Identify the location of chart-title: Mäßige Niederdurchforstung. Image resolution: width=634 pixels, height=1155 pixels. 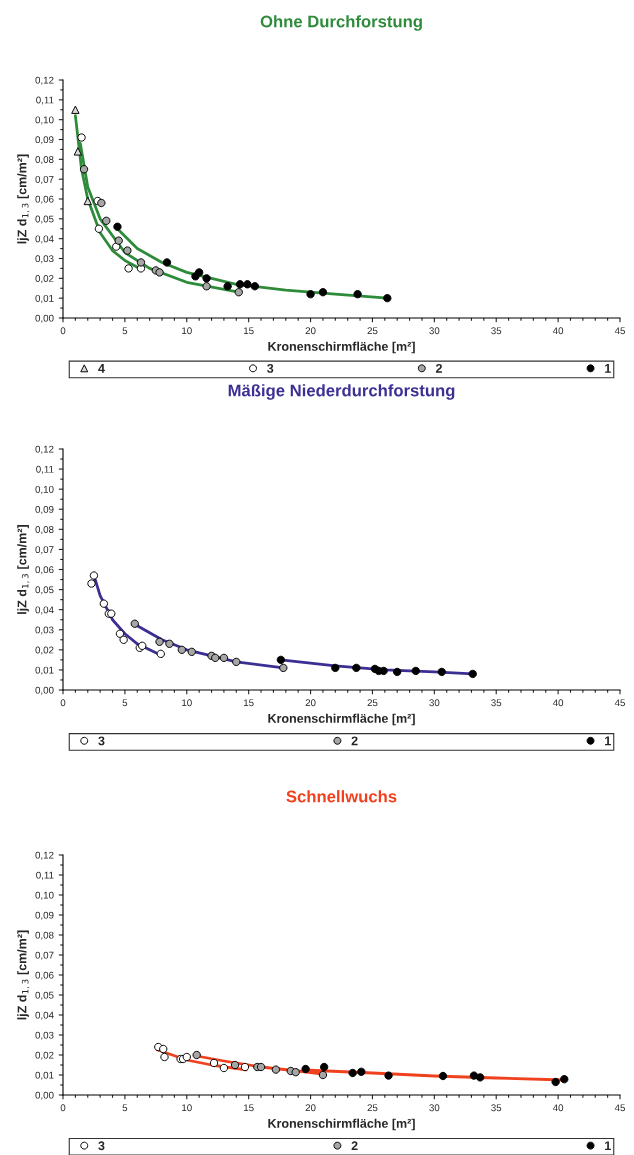
(341, 392).